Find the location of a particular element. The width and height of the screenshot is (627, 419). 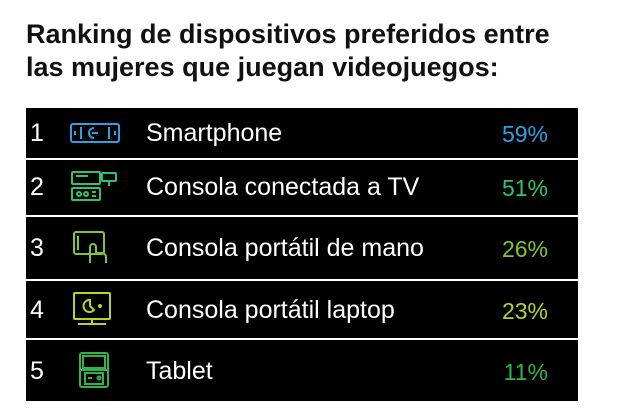

row-value: 26% is located at coordinates (524, 249).